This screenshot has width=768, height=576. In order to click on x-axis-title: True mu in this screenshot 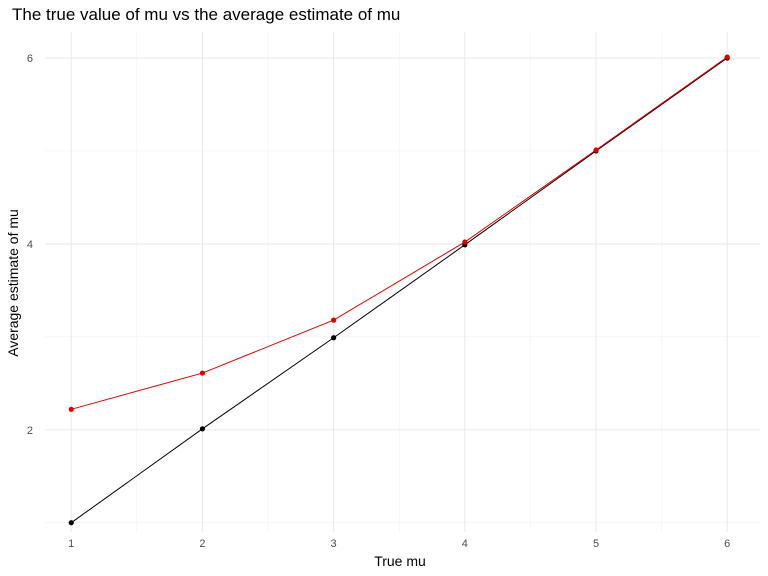, I will do `click(400, 561)`.